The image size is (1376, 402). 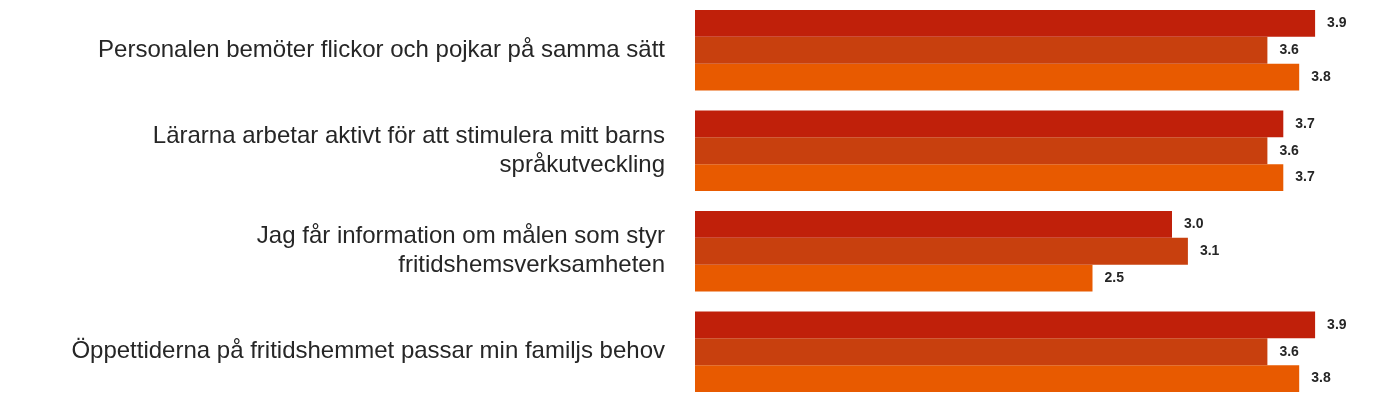 I want to click on data-label: 2.5, so click(x=1114, y=276).